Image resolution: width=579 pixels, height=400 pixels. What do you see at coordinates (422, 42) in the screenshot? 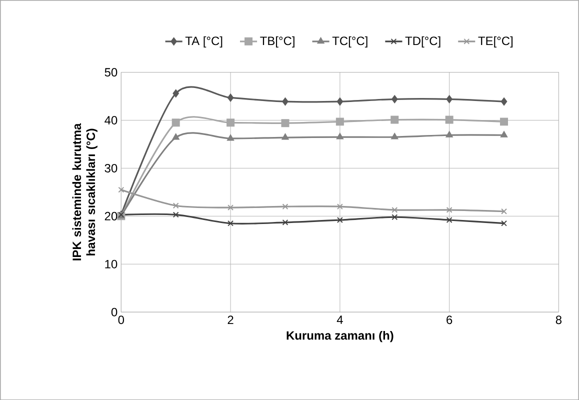
I see `legend-label: TD[°C]` at bounding box center [422, 42].